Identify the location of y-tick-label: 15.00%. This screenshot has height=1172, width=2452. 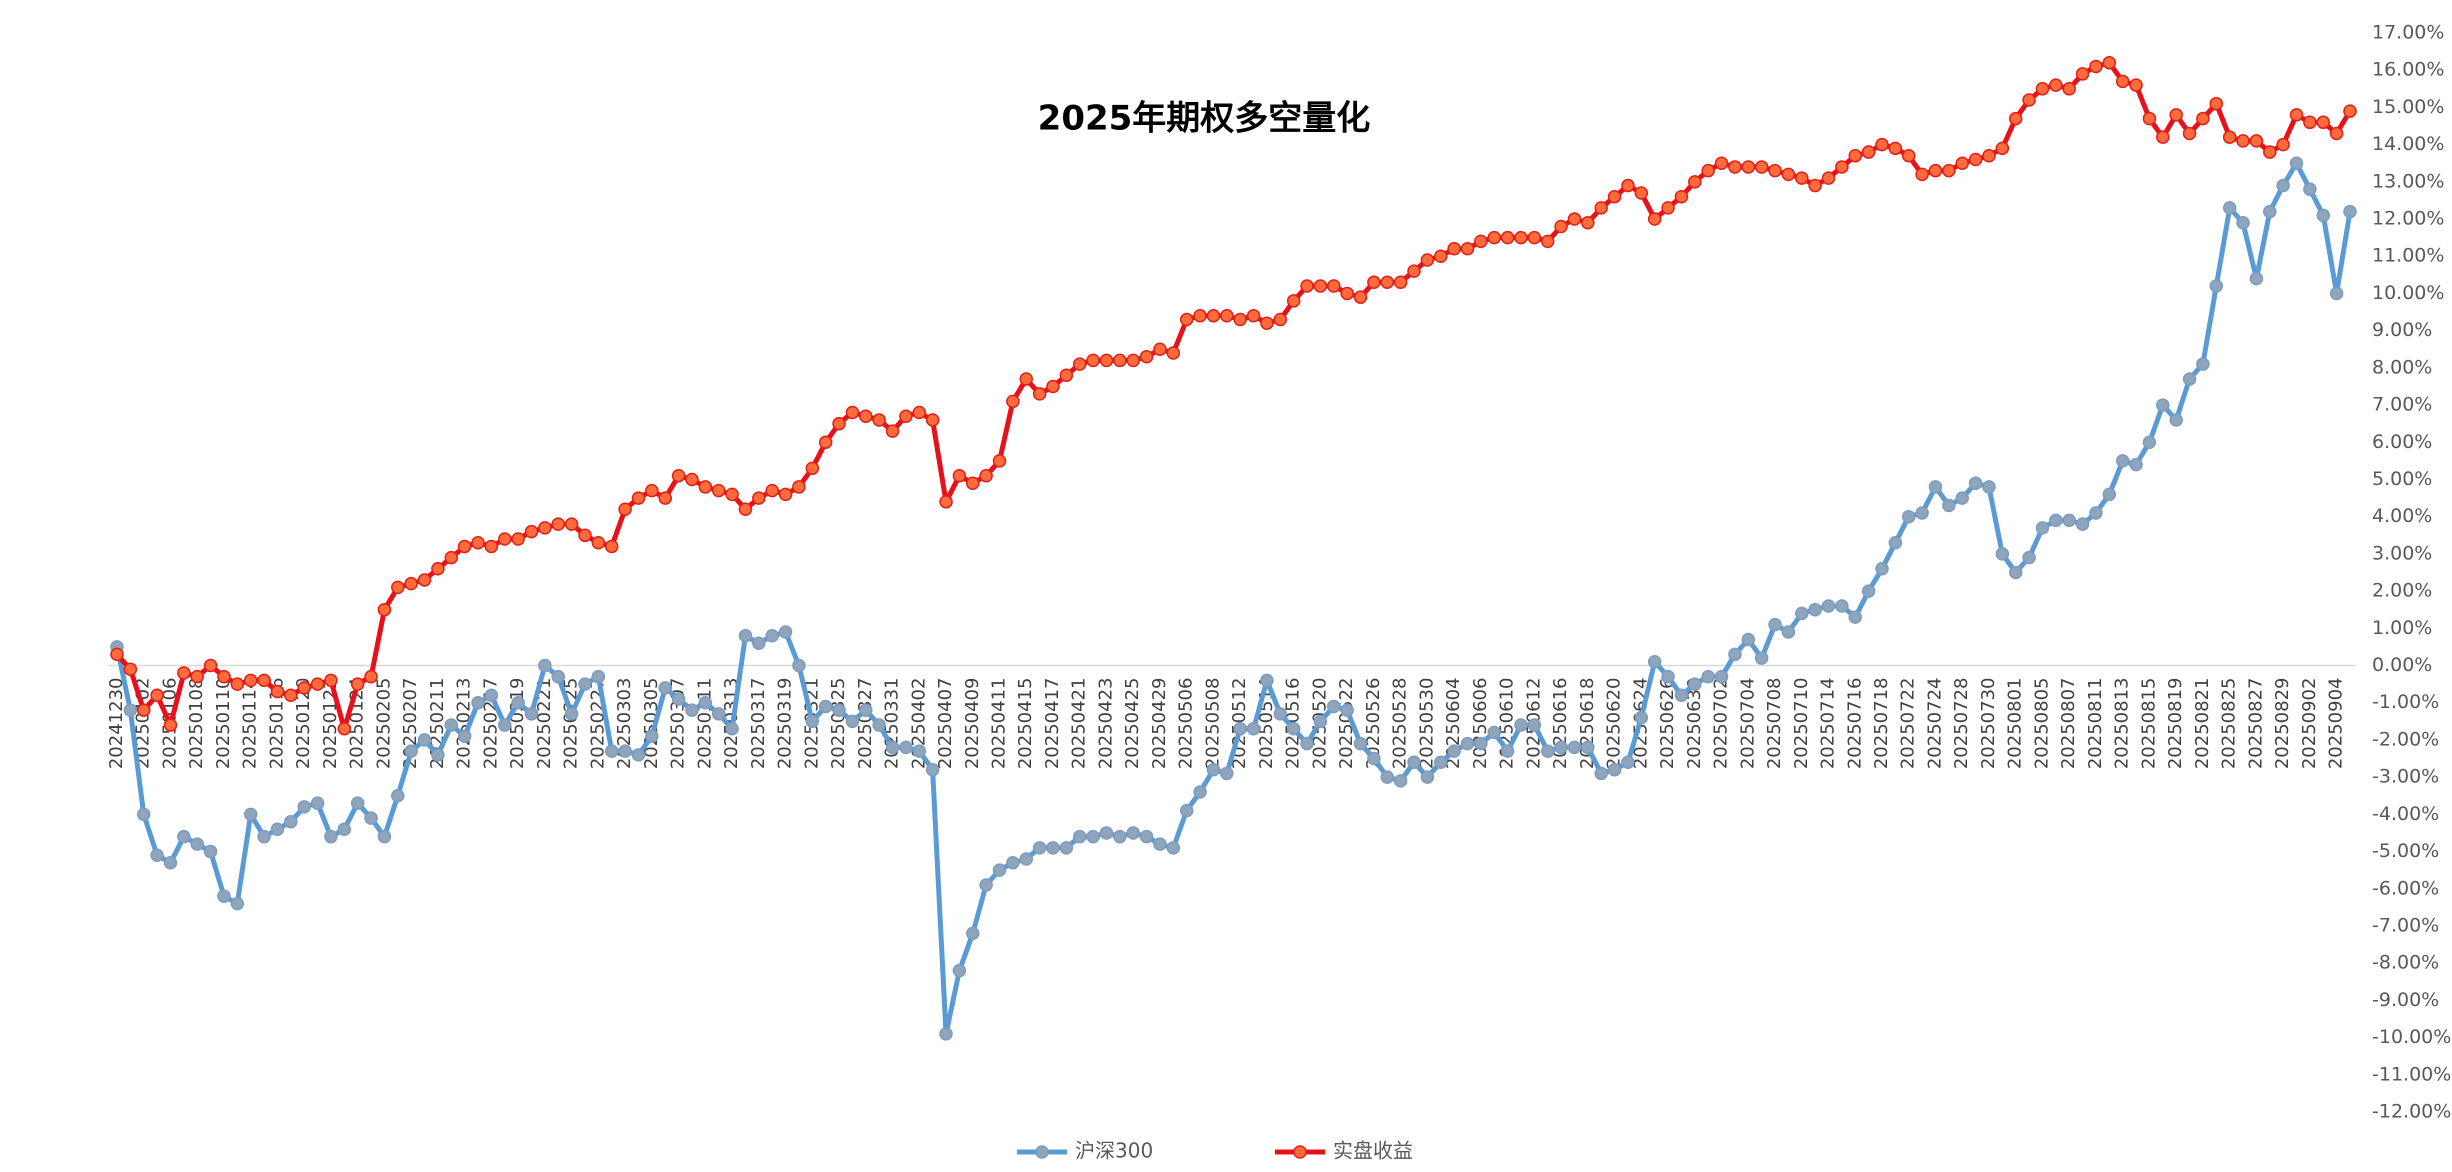
(2408, 107).